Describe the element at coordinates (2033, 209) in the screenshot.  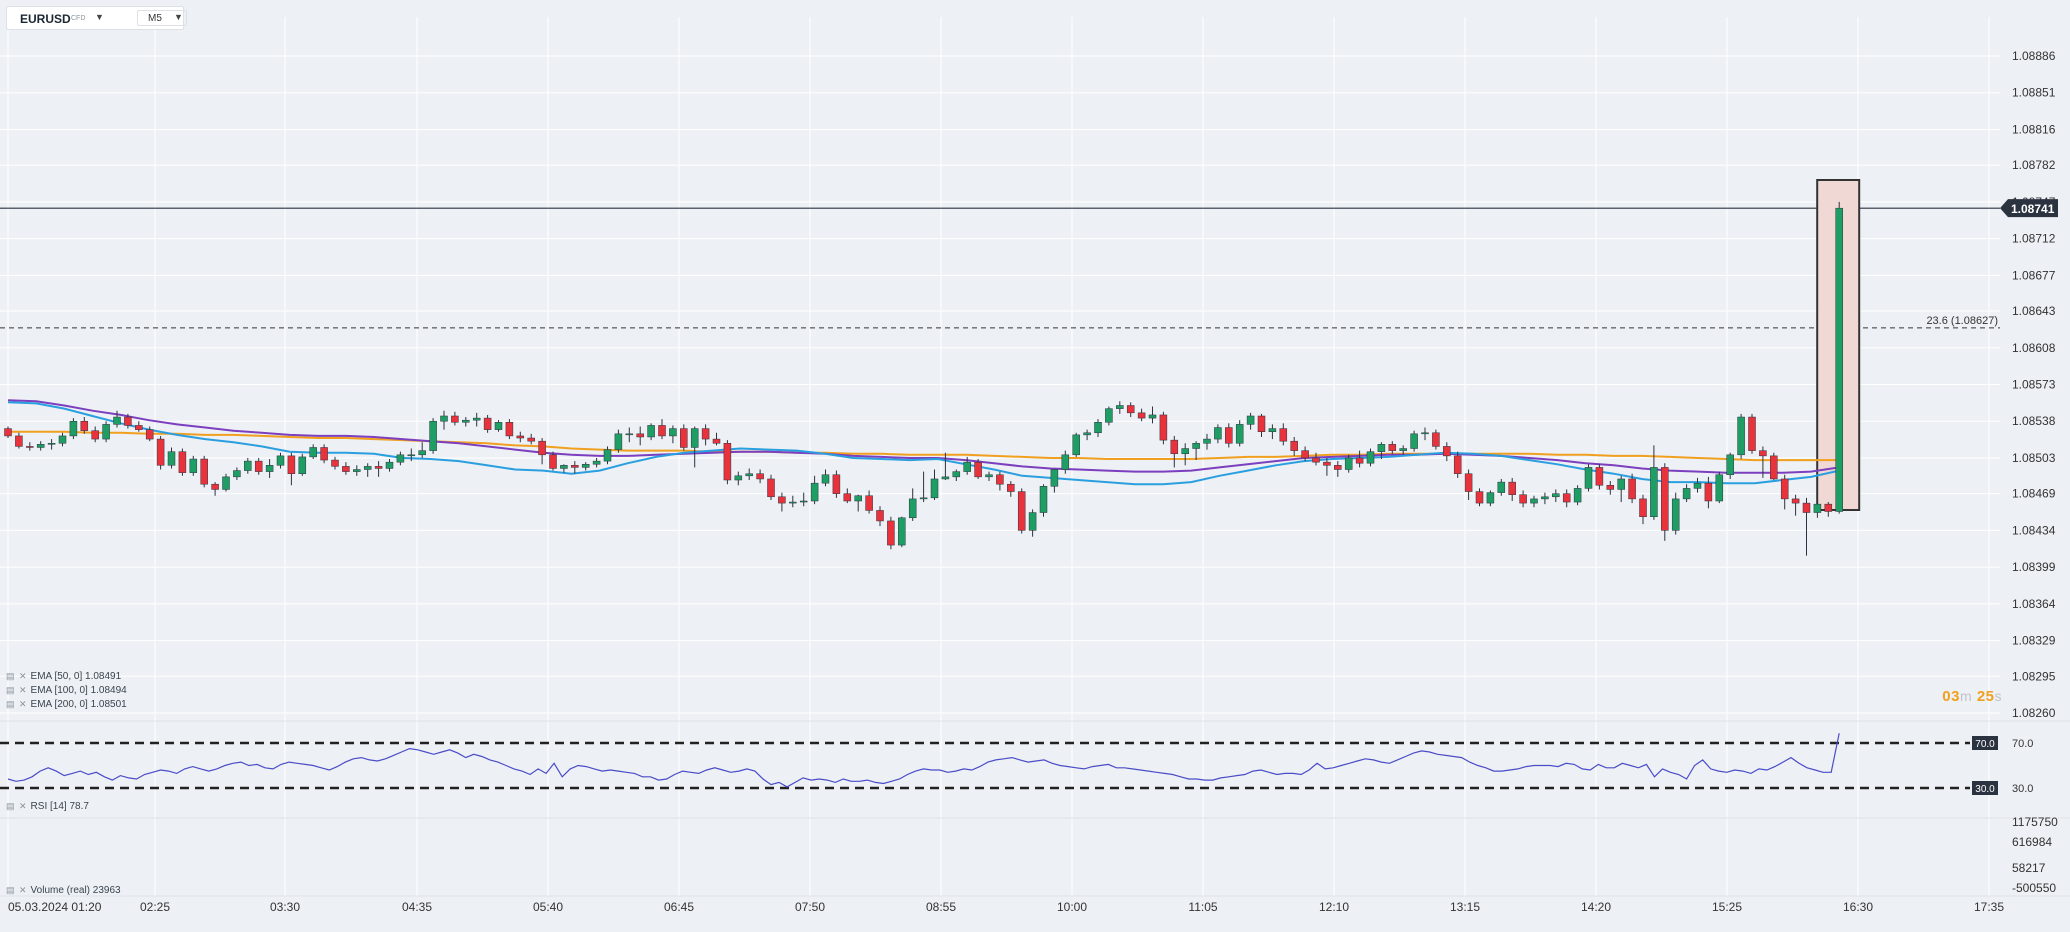
I see `last-price-text: 1.08741` at that location.